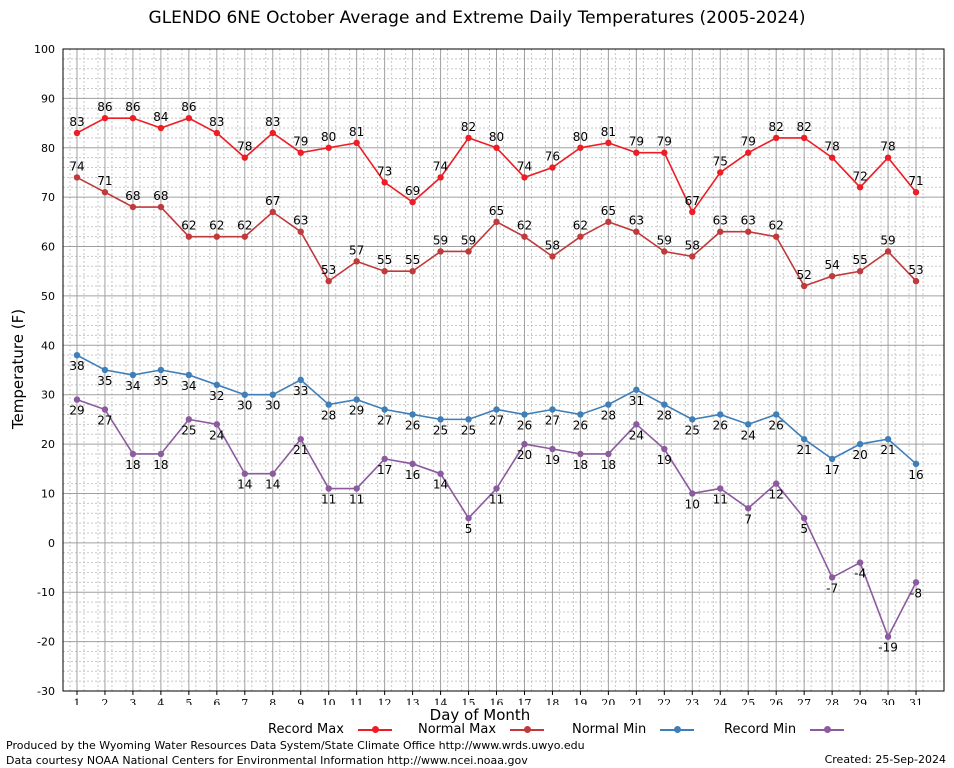  Describe the element at coordinates (48, 98) in the screenshot. I see `y-tick-label: 90` at that location.